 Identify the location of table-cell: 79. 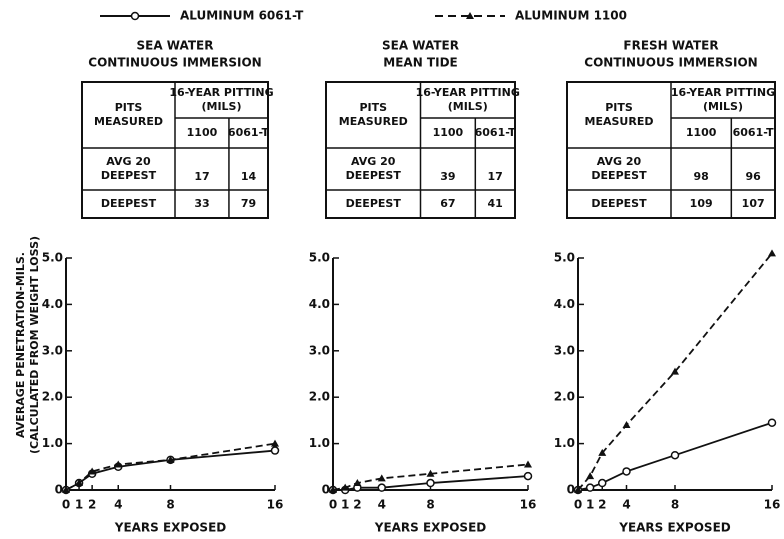
(248, 203).